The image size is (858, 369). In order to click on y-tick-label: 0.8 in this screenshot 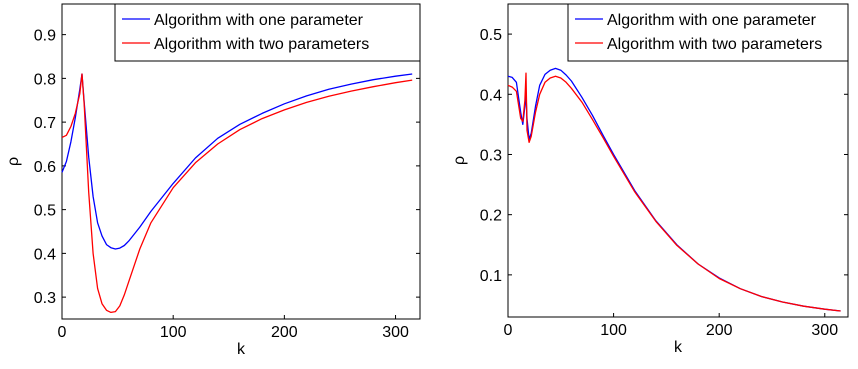, I will do `click(45, 79)`.